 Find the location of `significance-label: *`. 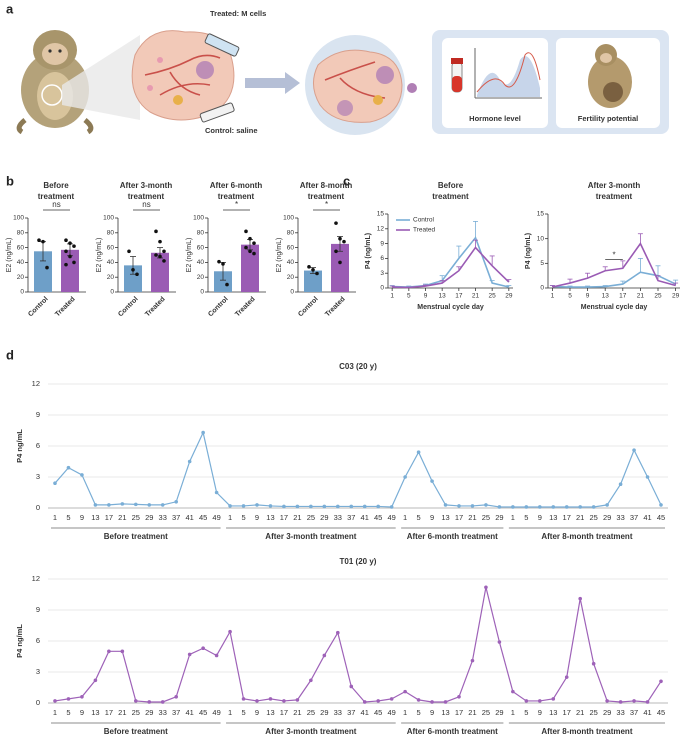

significance-label: * is located at coordinates (236, 204).